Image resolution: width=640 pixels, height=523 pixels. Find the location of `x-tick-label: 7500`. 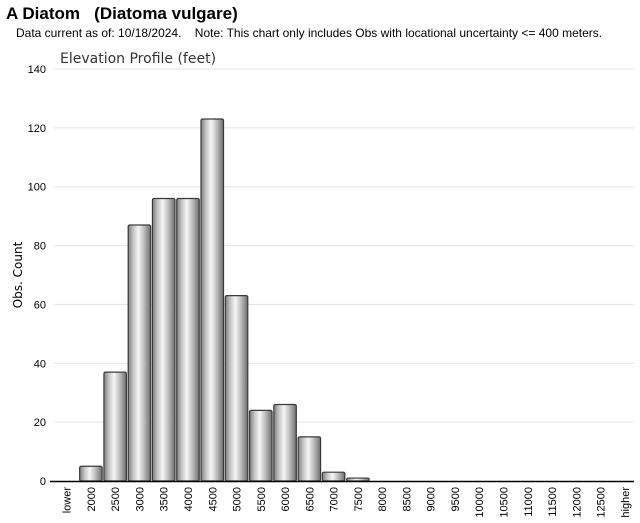

x-tick-label: 7500 is located at coordinates (359, 499).